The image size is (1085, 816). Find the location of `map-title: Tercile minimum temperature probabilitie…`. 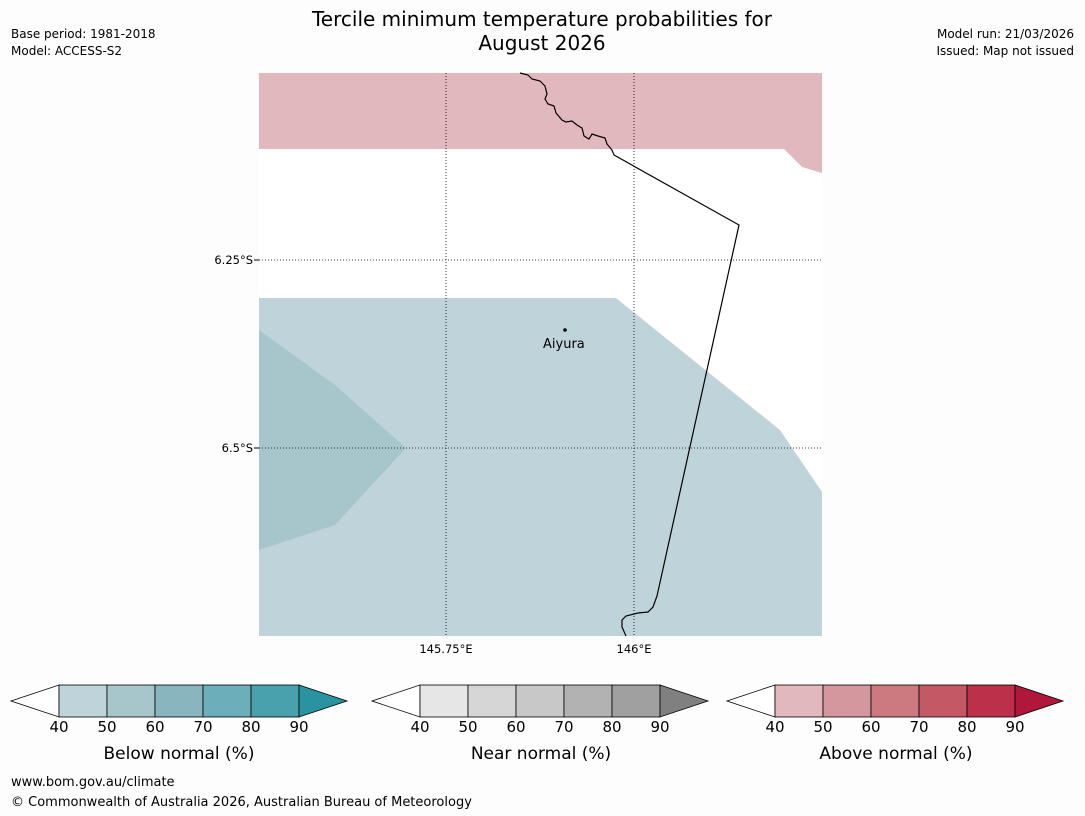

map-title: Tercile minimum temperature probabilitie… is located at coordinates (542, 31).